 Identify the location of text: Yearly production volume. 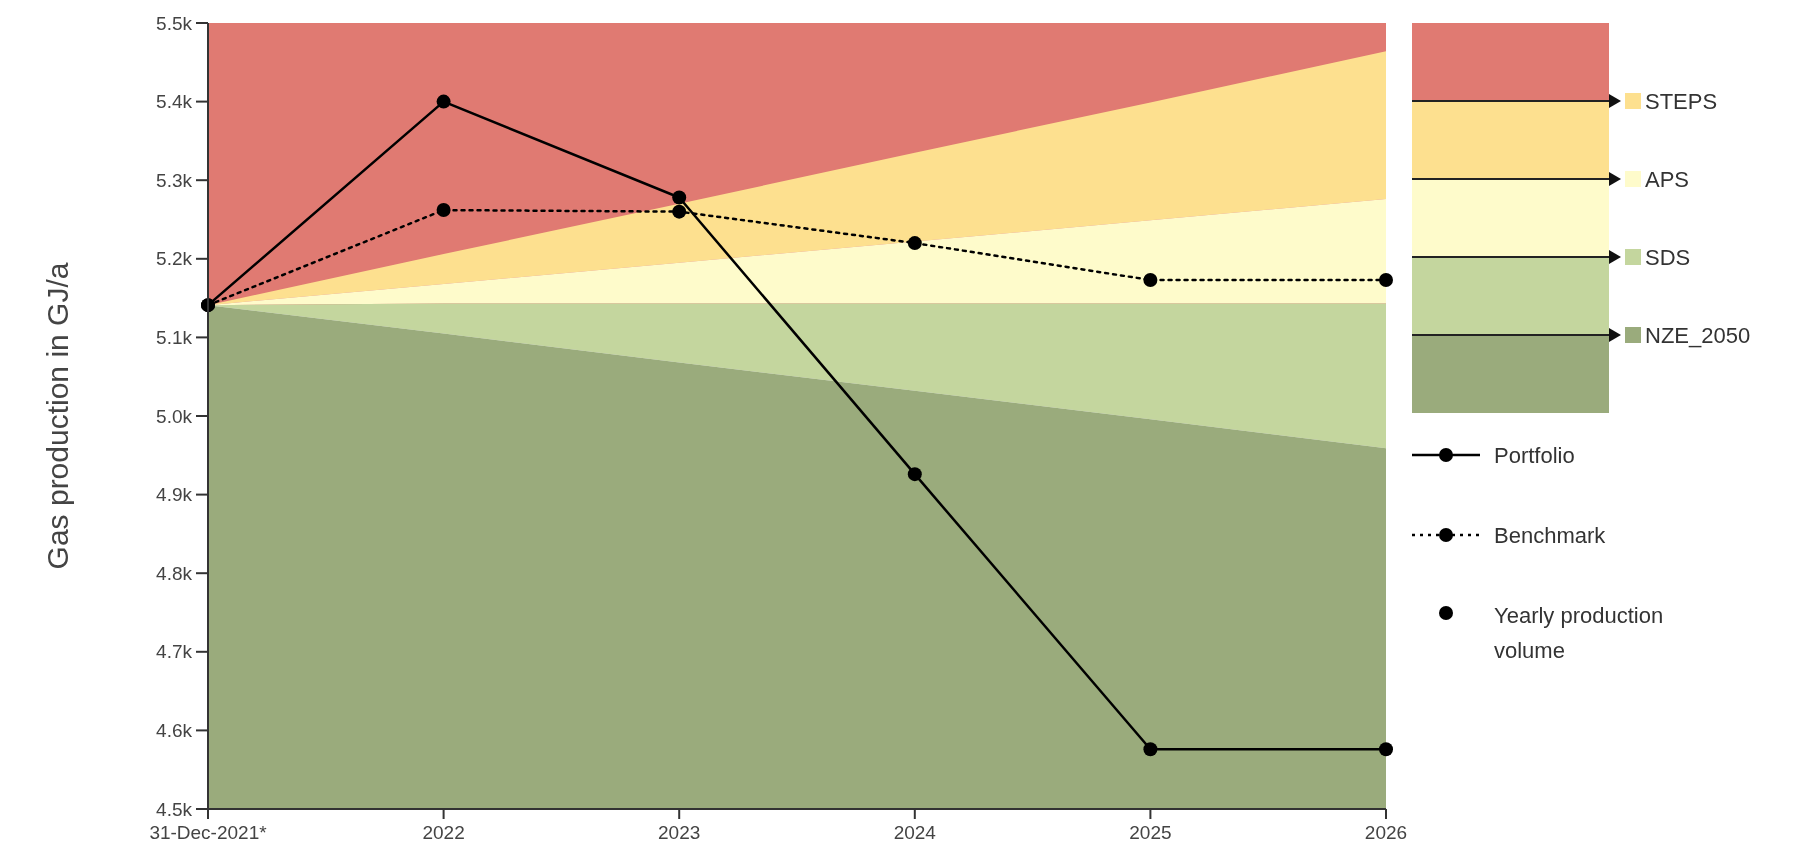
(1579, 632).